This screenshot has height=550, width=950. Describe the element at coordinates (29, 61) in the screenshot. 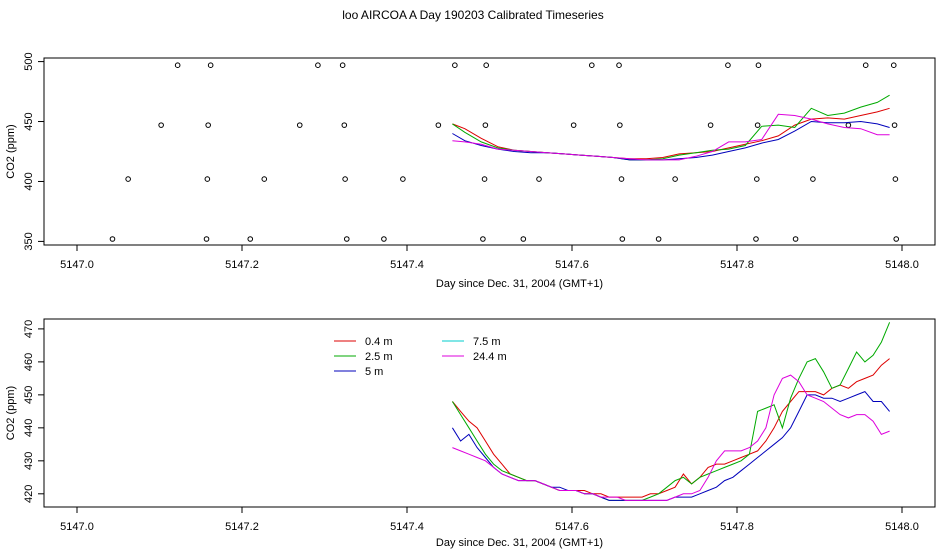

I see `y-tick-label: 500` at that location.